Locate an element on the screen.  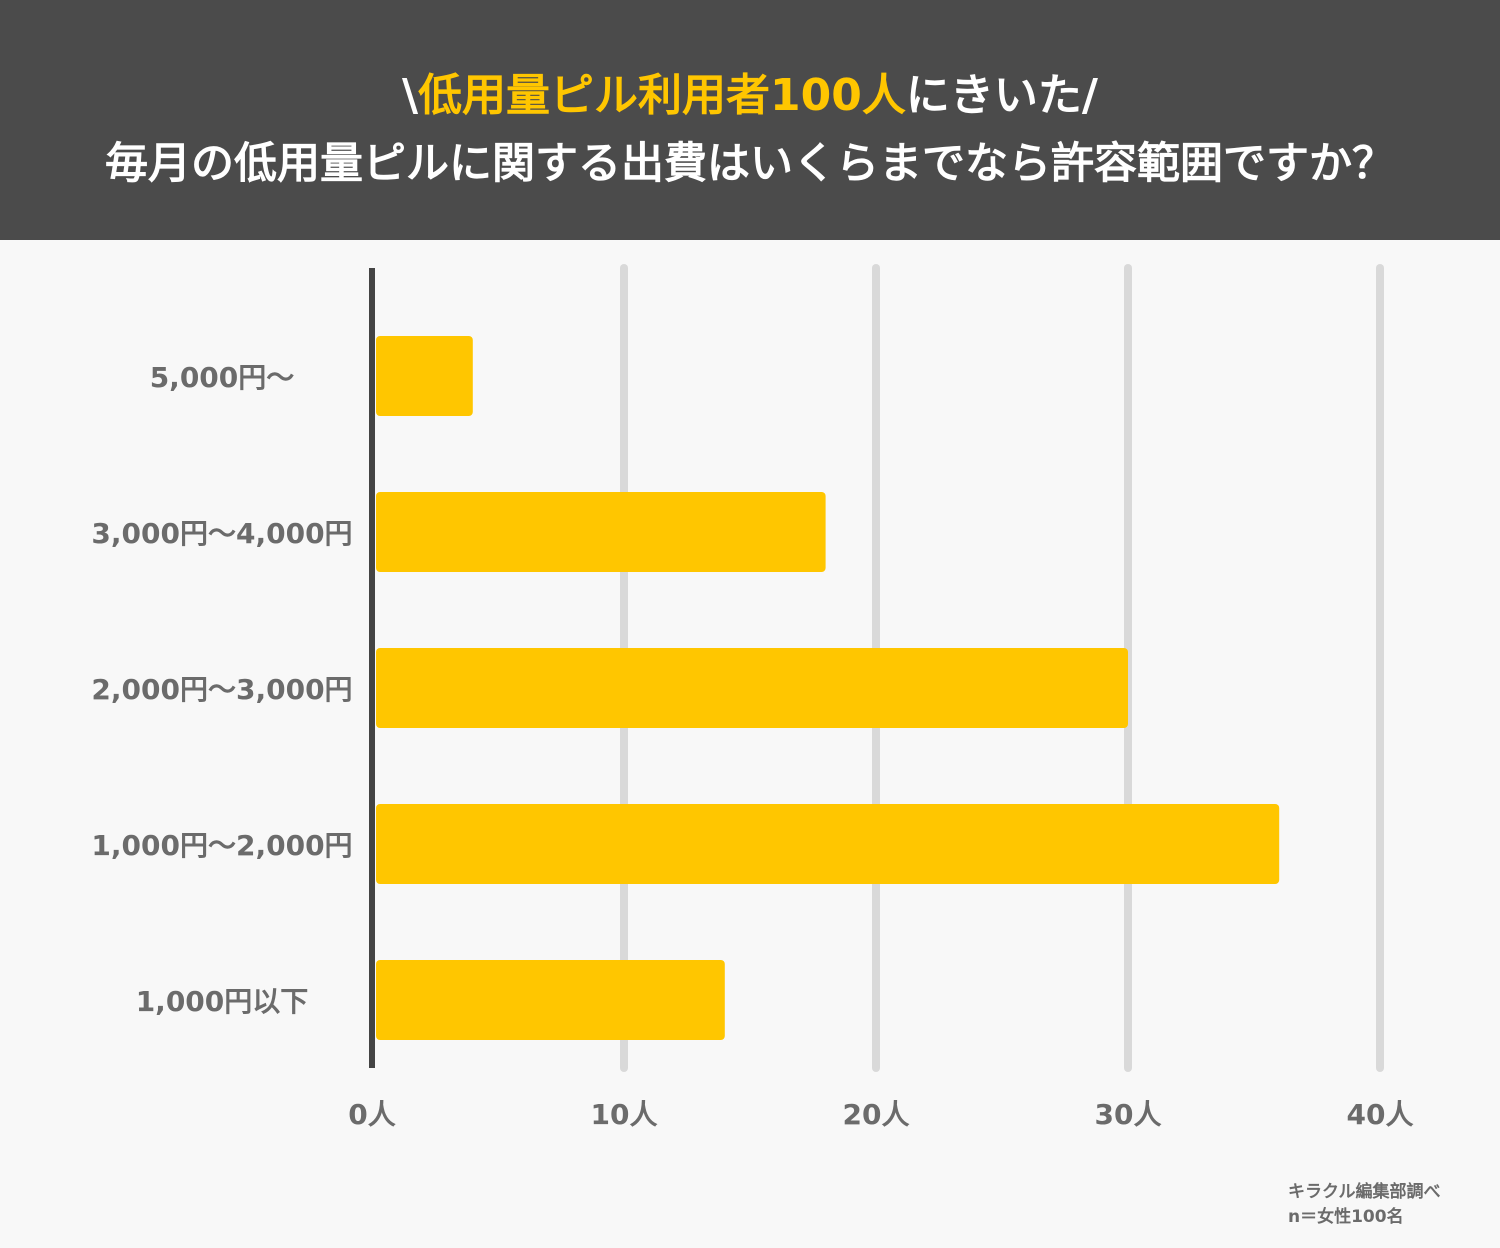
title-prefix: \ is located at coordinates (410, 95).